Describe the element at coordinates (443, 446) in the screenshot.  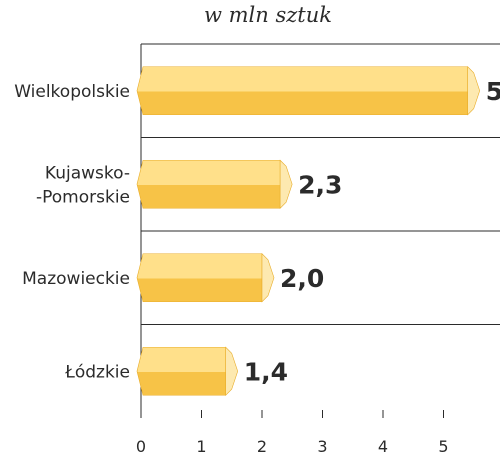
I see `x-tick-label: 5` at that location.